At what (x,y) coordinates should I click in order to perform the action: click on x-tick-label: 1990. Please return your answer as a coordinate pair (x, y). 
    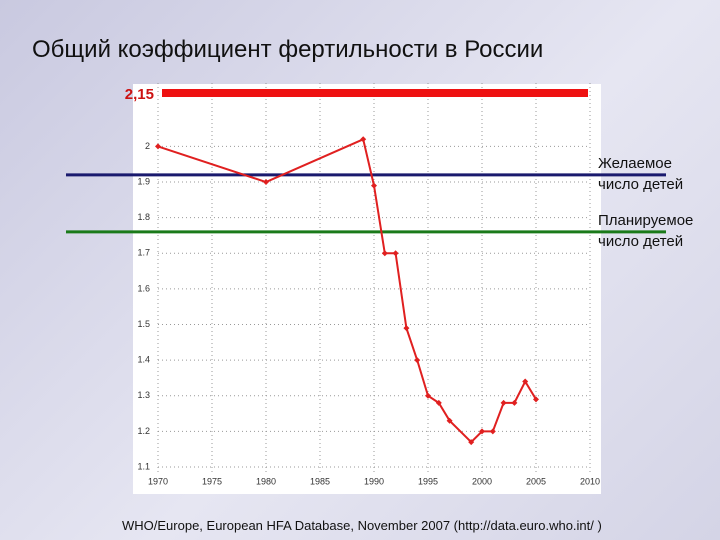
    Looking at the image, I should click on (374, 481).